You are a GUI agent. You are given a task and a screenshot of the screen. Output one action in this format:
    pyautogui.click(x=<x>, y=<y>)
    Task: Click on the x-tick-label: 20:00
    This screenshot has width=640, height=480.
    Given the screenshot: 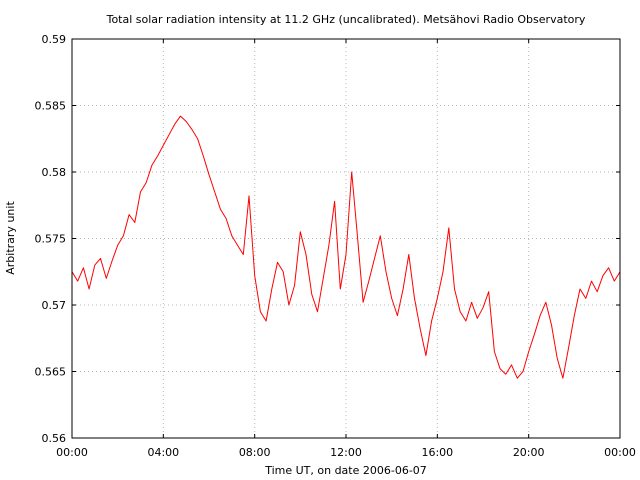 What is the action you would take?
    pyautogui.click(x=529, y=452)
    